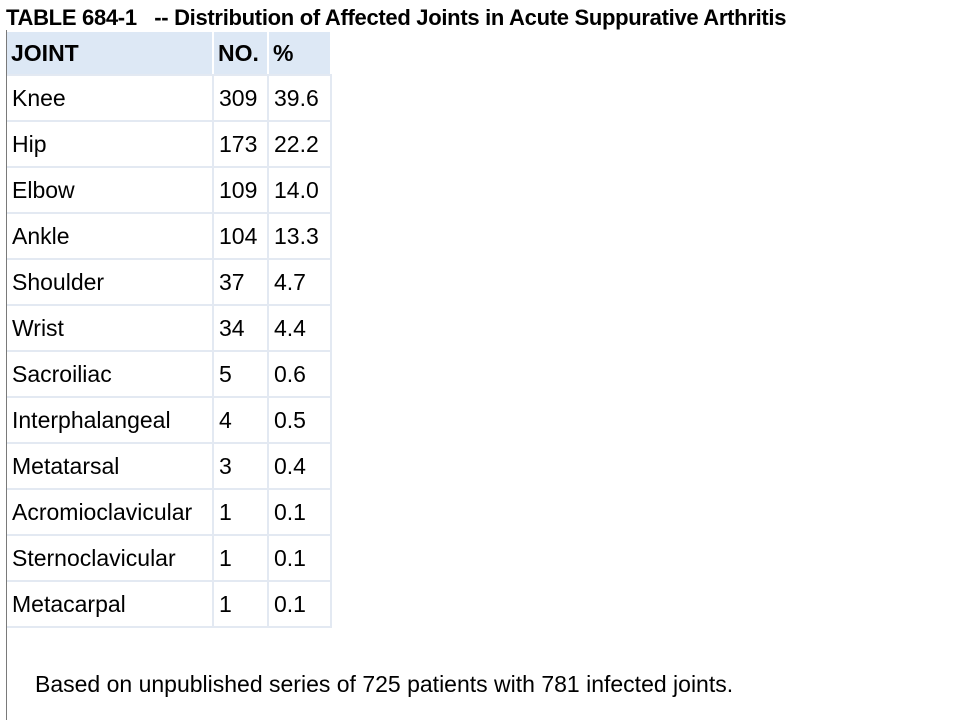  I want to click on table-row: Metacarpal 1 0.1, so click(169, 605).